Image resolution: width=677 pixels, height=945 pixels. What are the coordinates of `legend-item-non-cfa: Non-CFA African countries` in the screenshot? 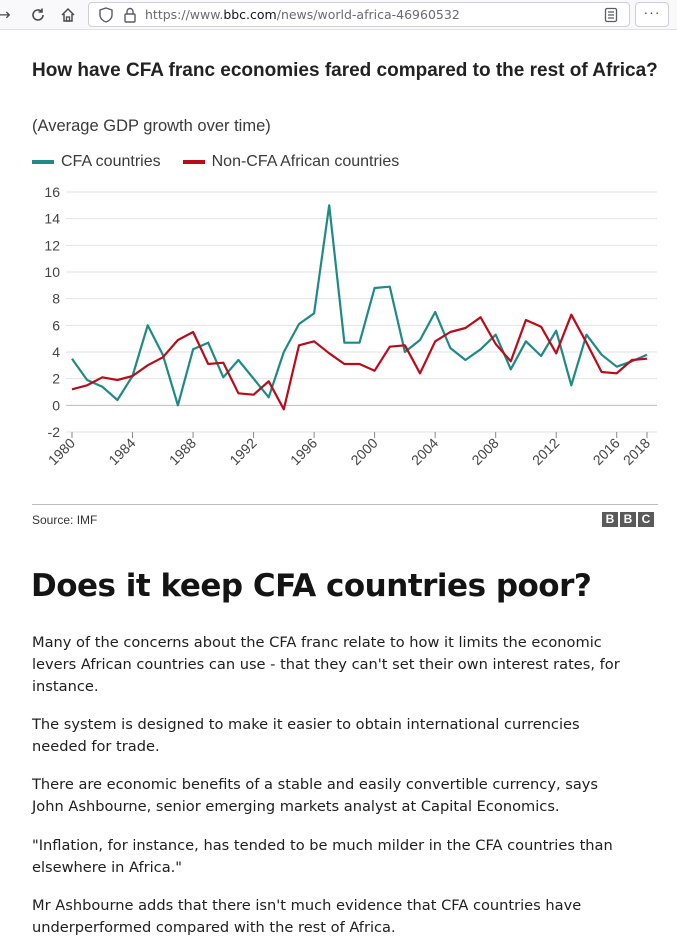 It's located at (291, 162).